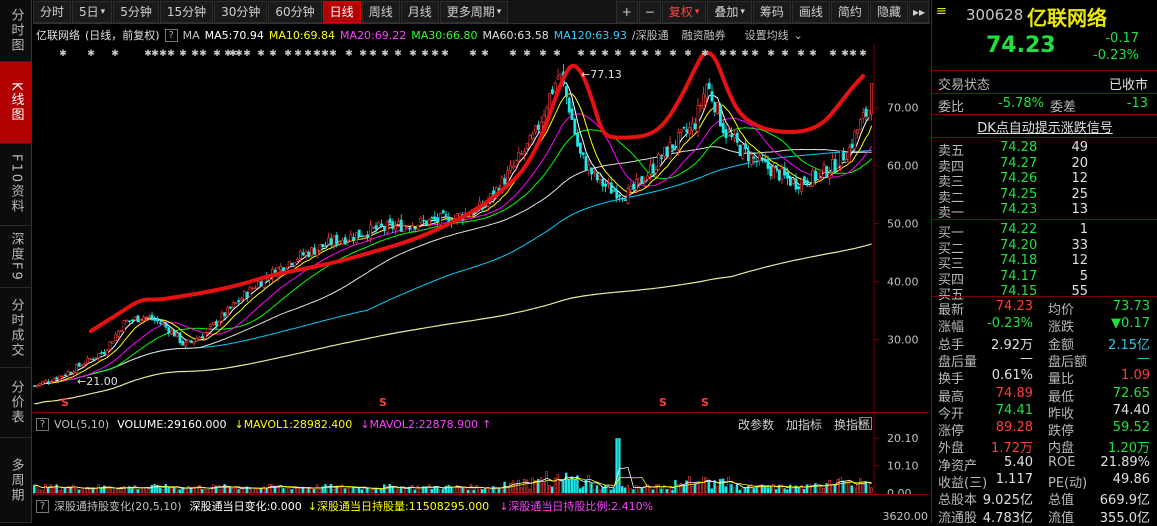 The height and width of the screenshot is (526, 1157). What do you see at coordinates (649, 11) in the screenshot?
I see `zoom-out-button: −` at bounding box center [649, 11].